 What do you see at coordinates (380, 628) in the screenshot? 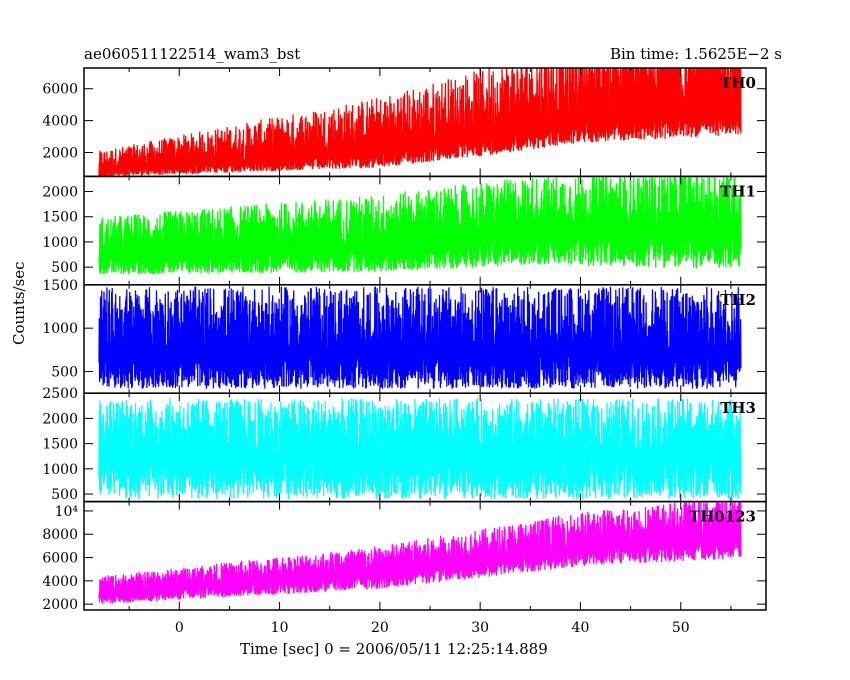
I see `x-tick-label: 20` at bounding box center [380, 628].